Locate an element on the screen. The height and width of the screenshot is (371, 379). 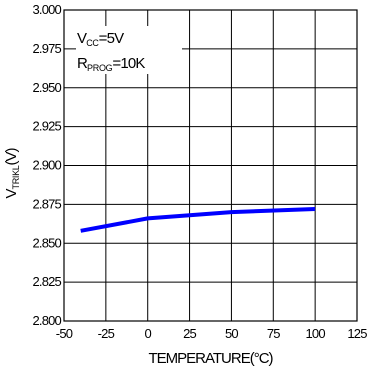
x-tick-label: 25 is located at coordinates (189, 333).